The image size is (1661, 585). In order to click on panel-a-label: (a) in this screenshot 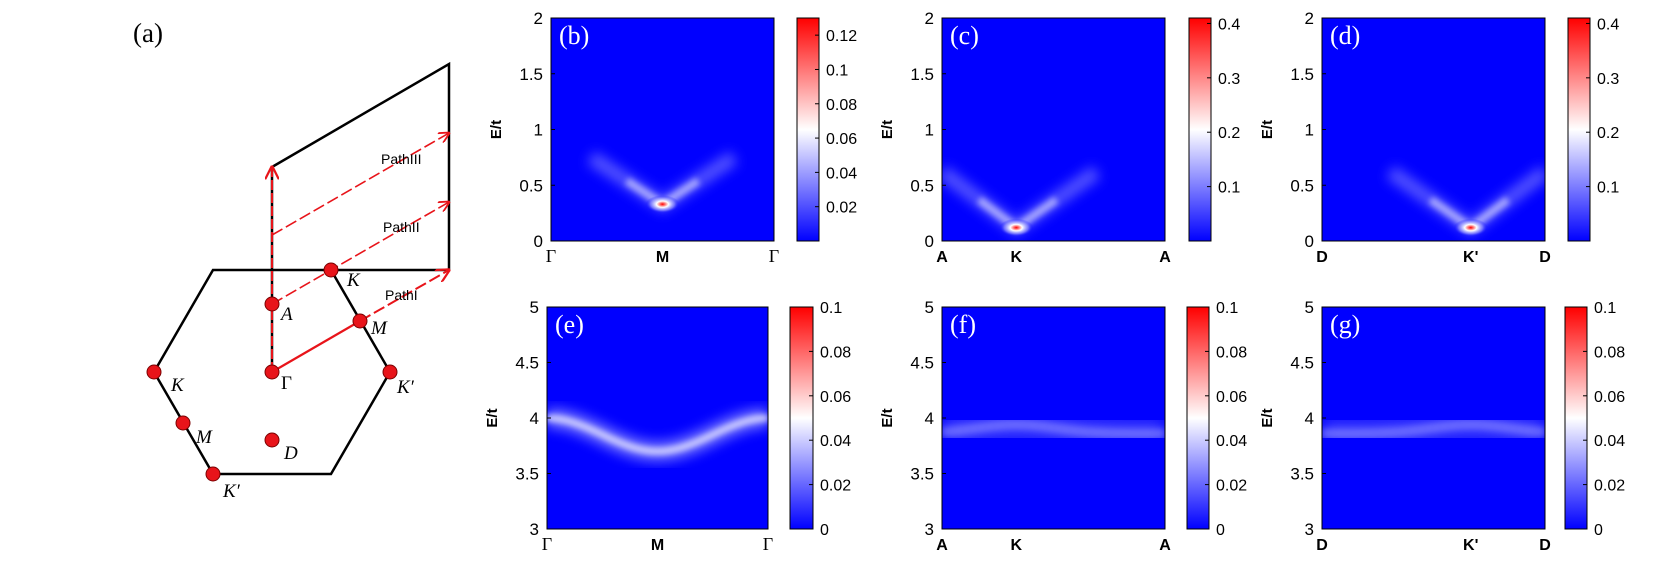, I will do `click(148, 33)`.